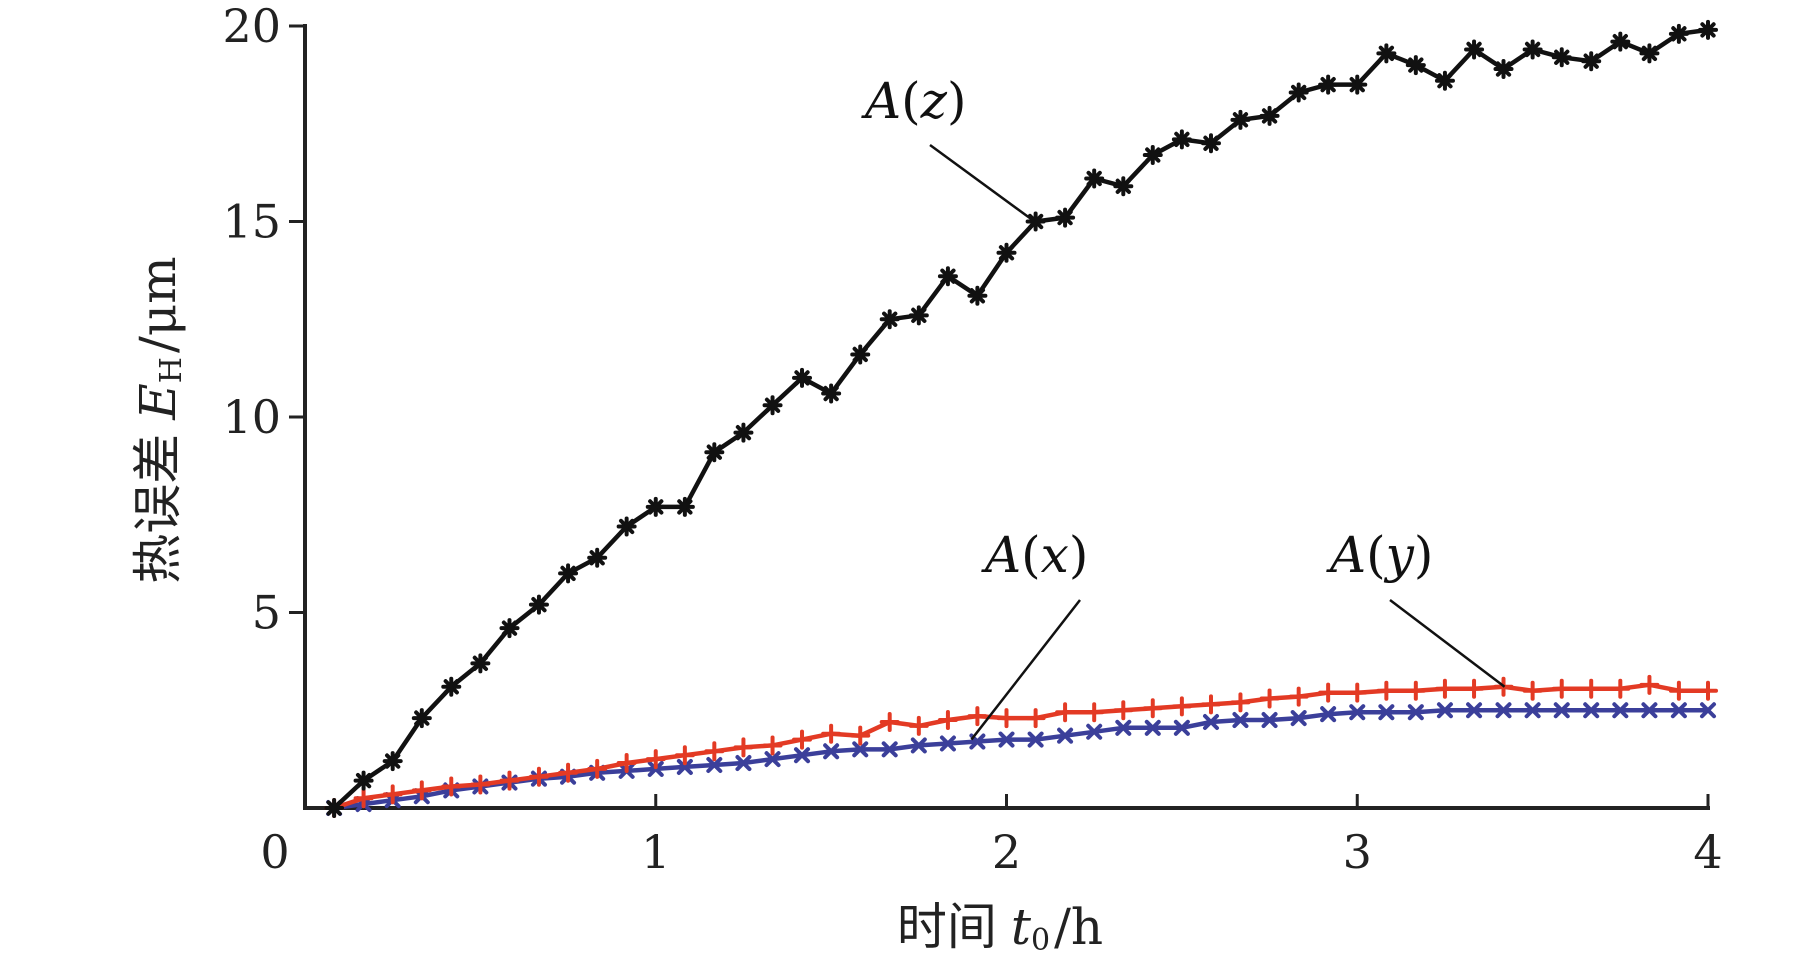  Describe the element at coordinates (159, 419) in the screenshot. I see `y-axis-title: 热误差 EH/μm` at that location.